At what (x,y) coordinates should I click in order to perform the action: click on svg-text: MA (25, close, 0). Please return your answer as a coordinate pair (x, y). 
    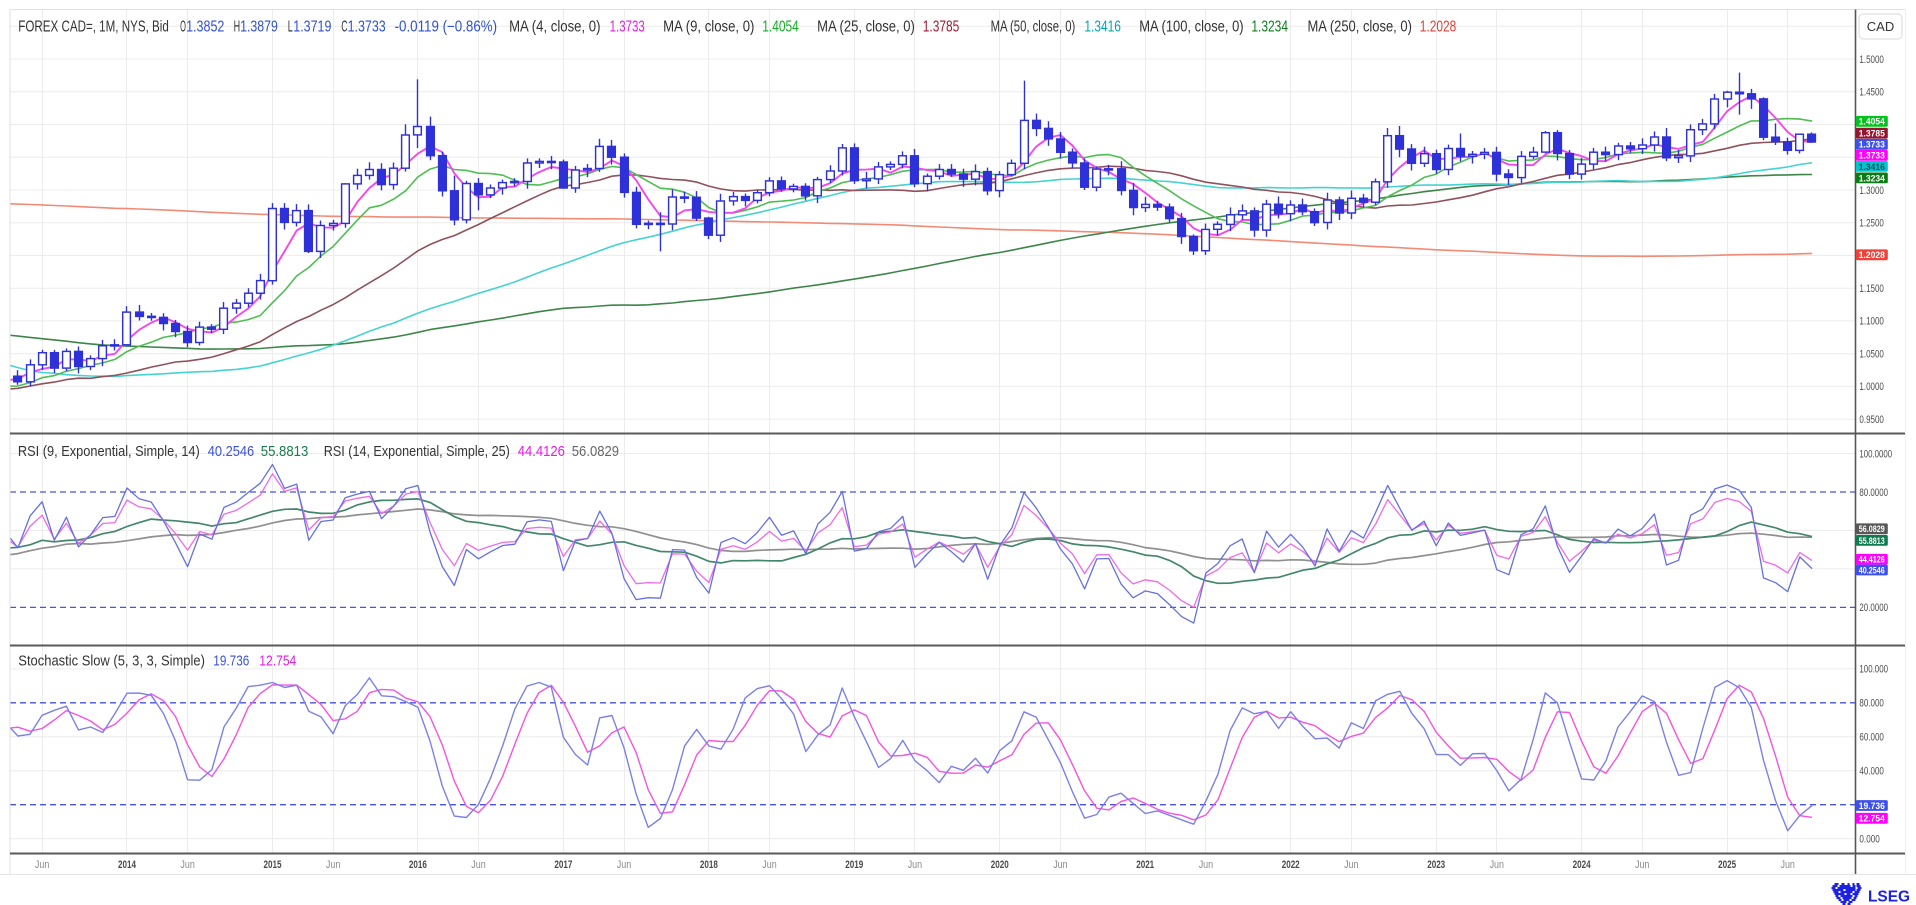
    Looking at the image, I should click on (866, 27).